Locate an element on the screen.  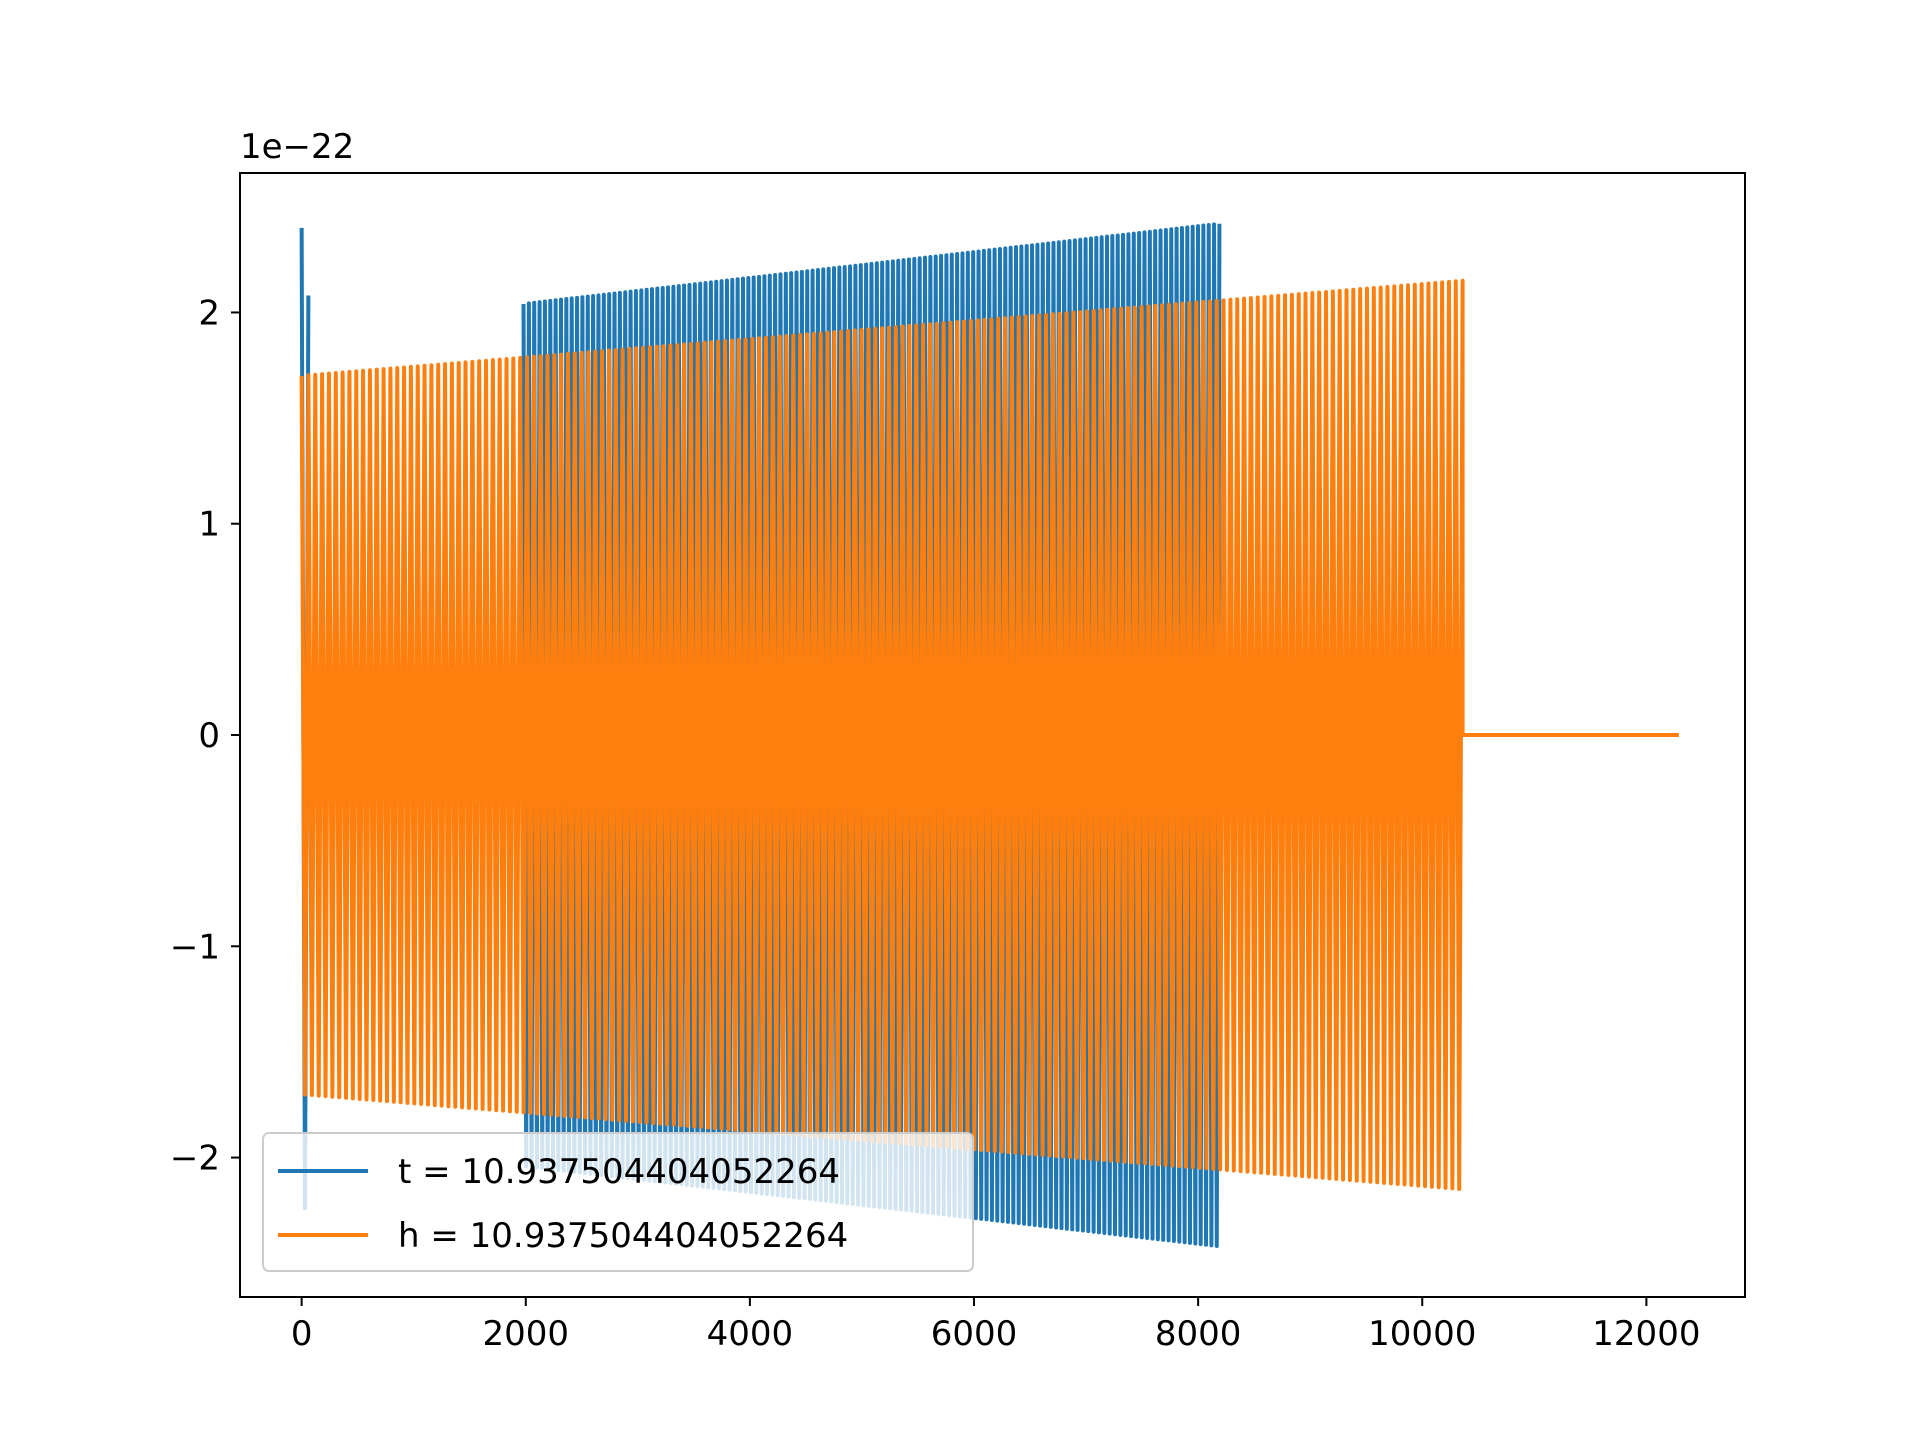
y-tick-label: 1 is located at coordinates (209, 525).